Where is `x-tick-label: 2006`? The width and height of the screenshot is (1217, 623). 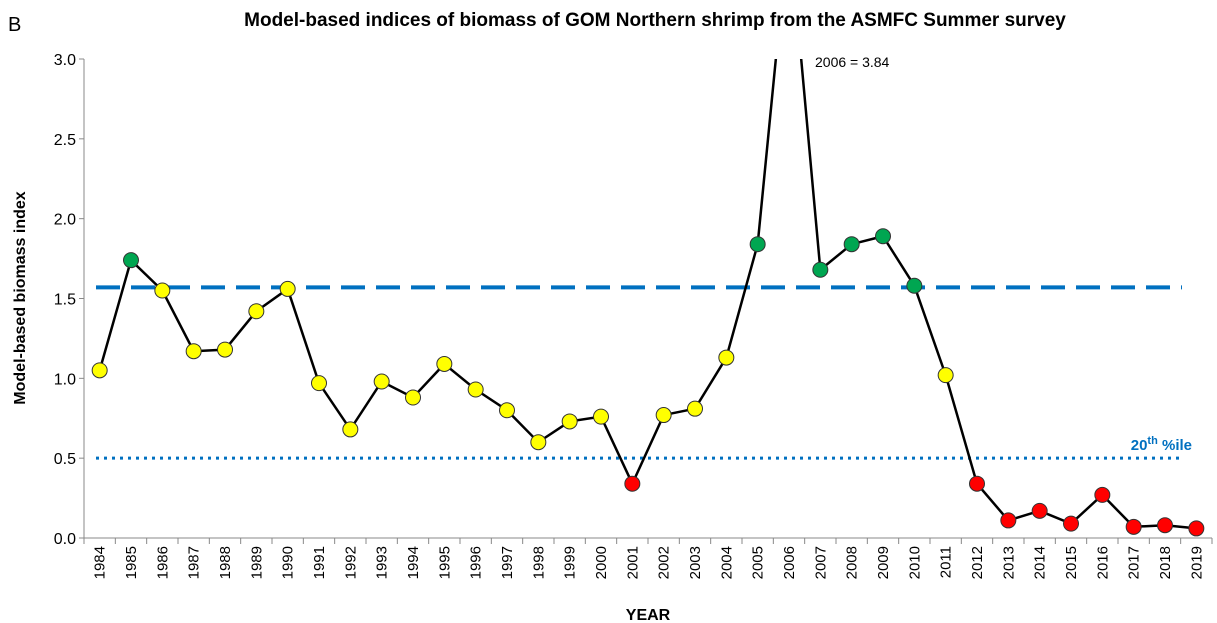 x-tick-label: 2006 is located at coordinates (789, 562).